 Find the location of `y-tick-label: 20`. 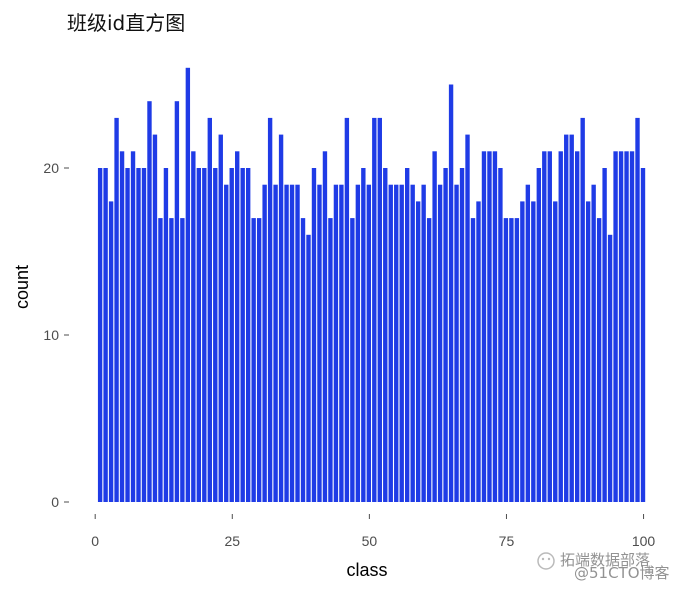

y-tick-label: 20 is located at coordinates (51, 168).